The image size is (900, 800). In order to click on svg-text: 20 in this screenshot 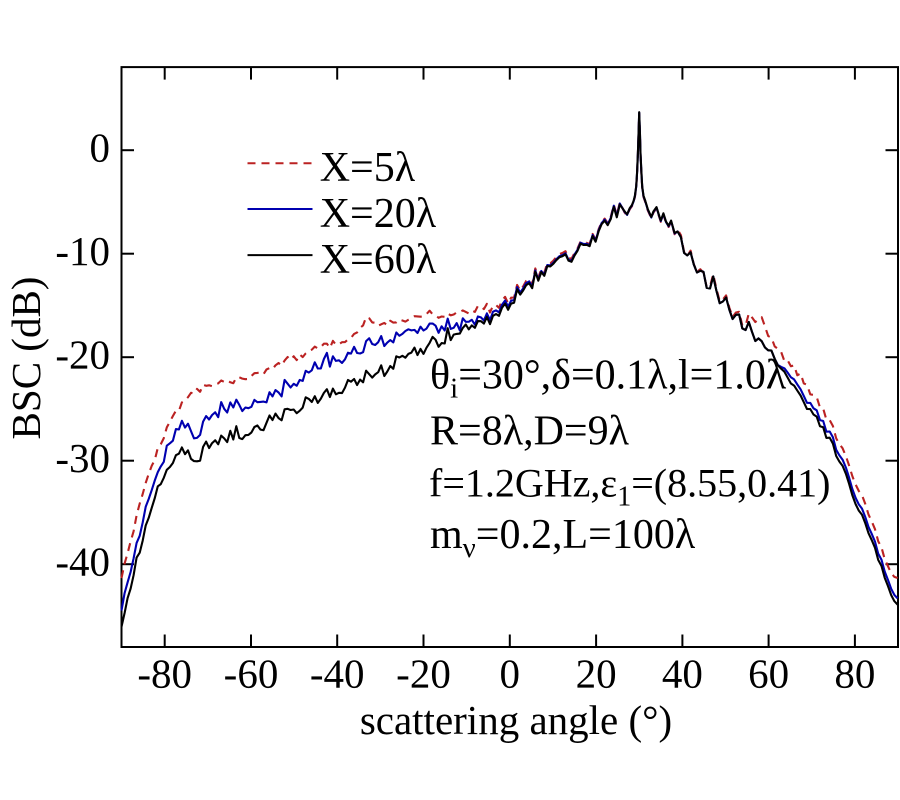, I will do `click(596, 674)`.